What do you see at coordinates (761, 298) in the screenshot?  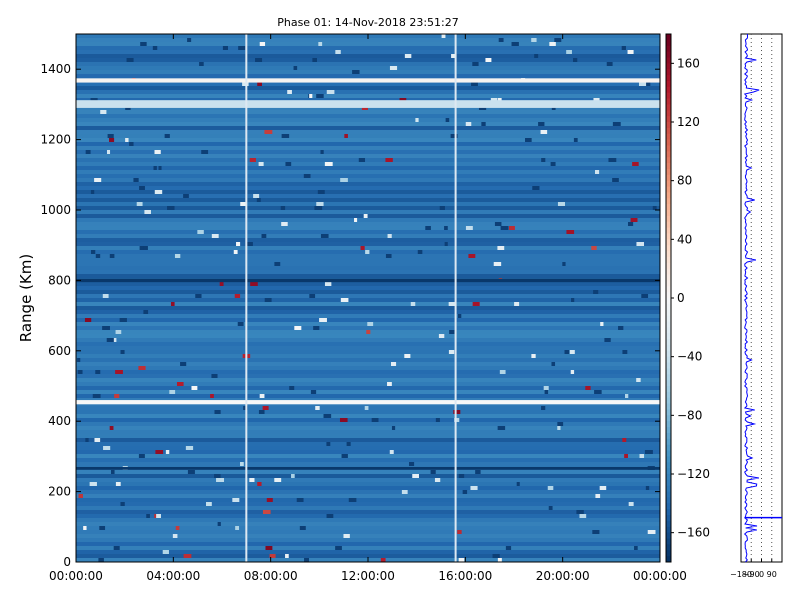 I see `side-phase-panel` at bounding box center [761, 298].